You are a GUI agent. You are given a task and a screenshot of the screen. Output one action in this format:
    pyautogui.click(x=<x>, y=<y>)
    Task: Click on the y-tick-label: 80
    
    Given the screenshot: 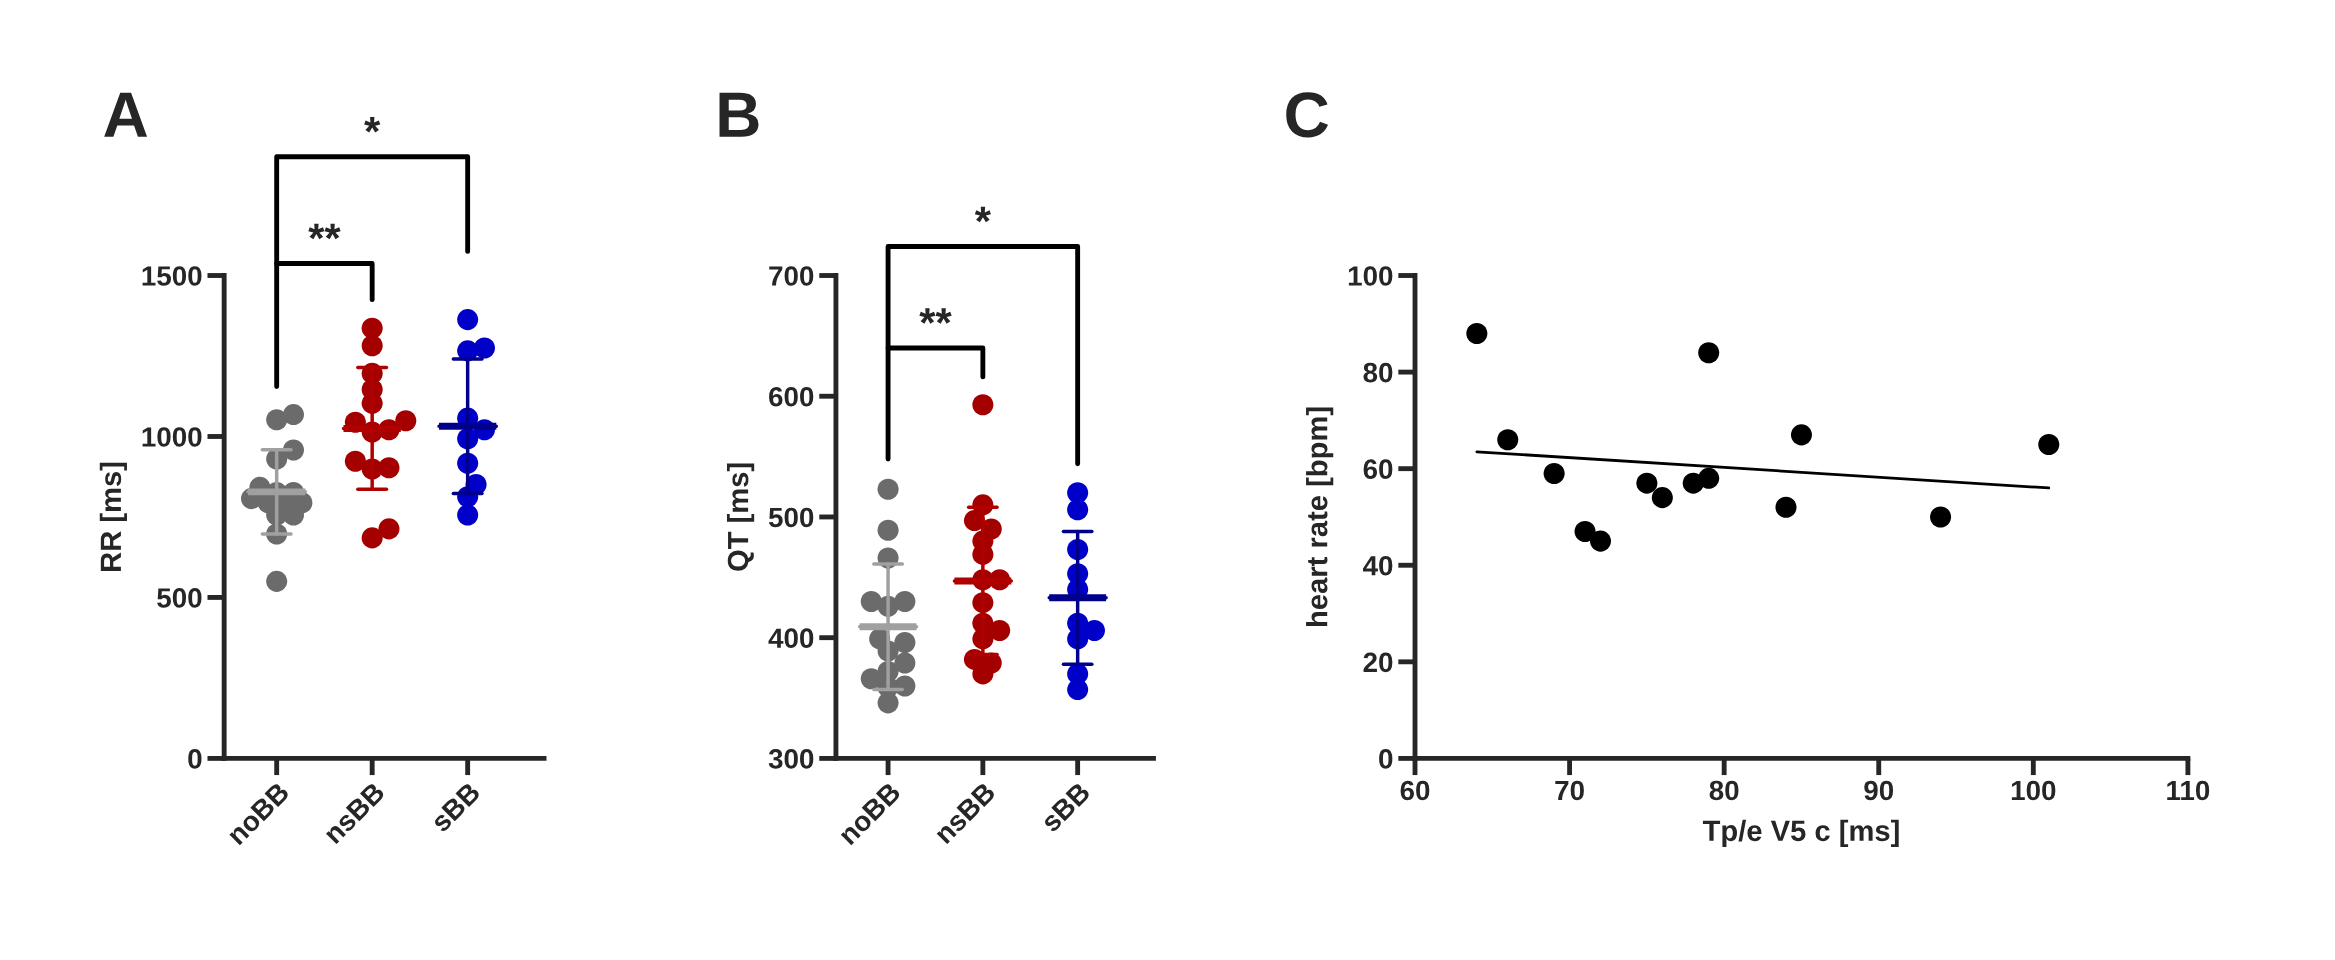 What is the action you would take?
    pyautogui.click(x=1378, y=372)
    